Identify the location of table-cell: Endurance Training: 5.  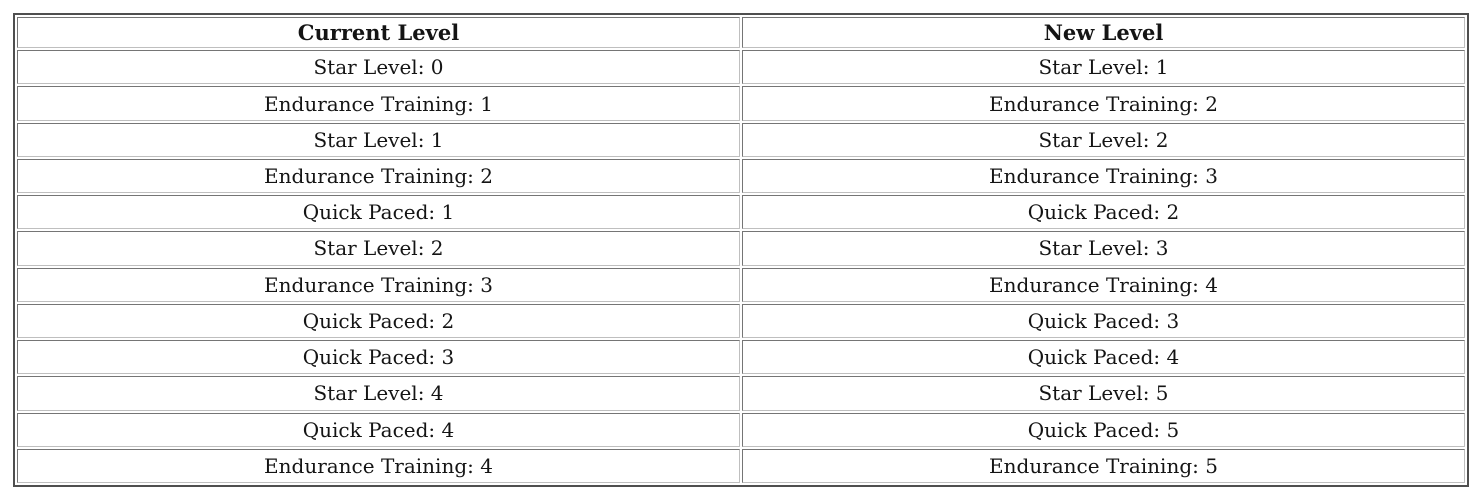
(1103, 465).